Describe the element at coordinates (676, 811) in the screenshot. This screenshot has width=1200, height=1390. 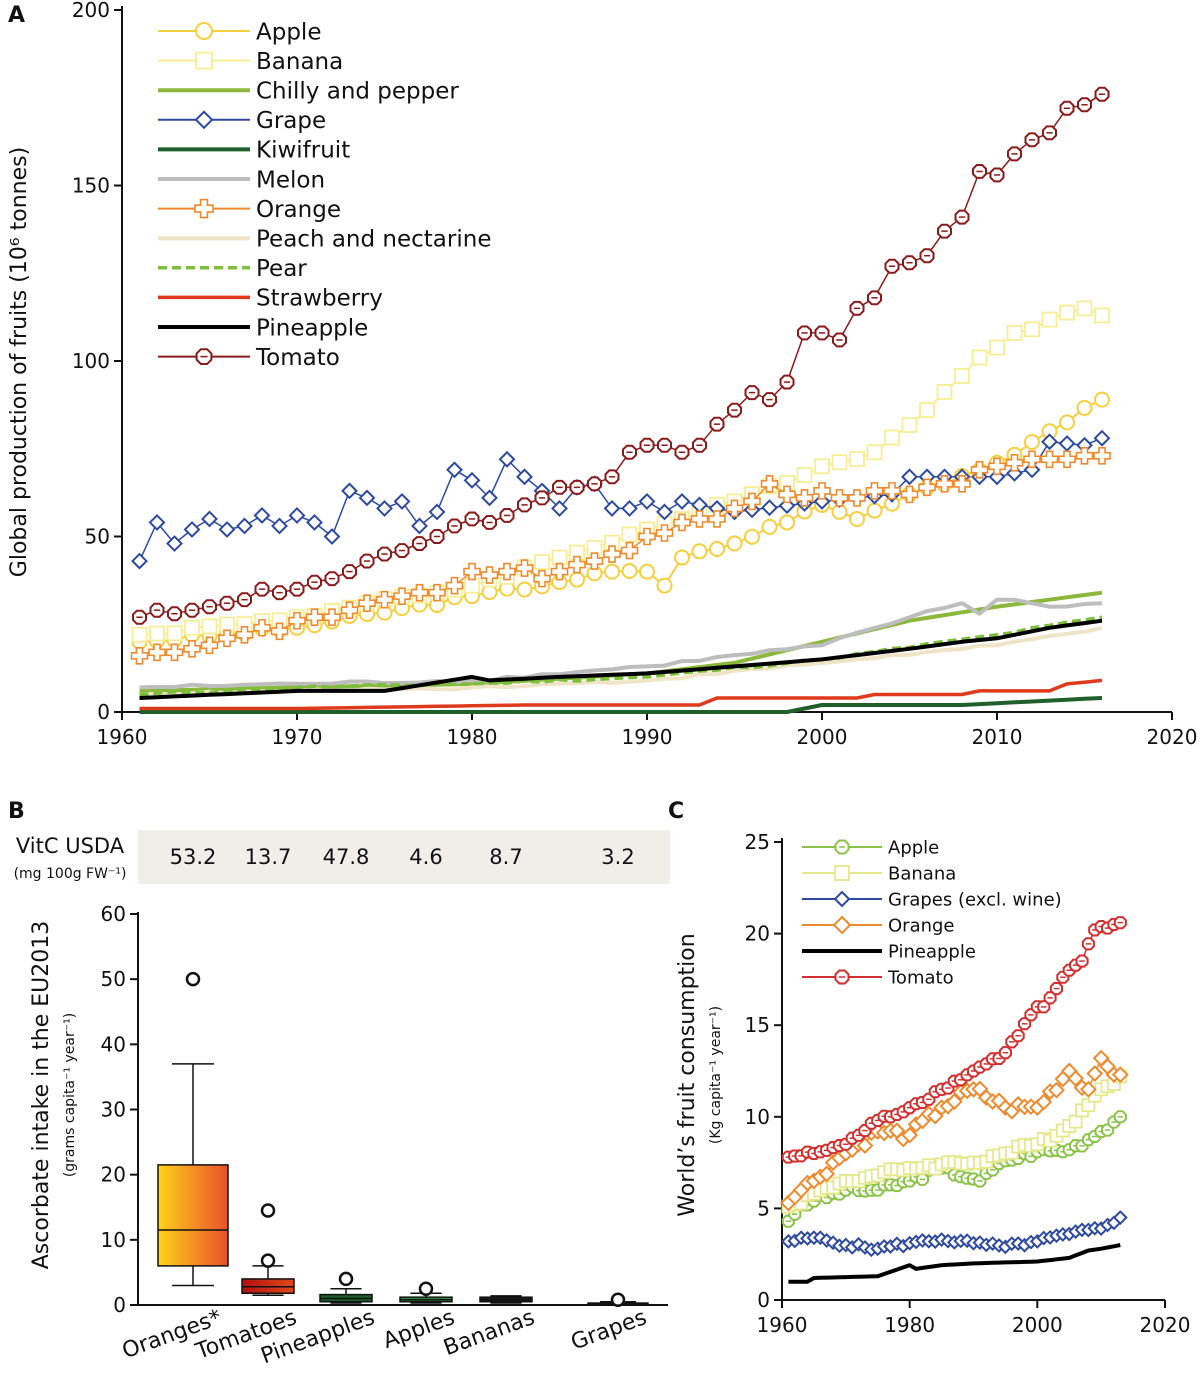
I see `panel-label-c: C` at that location.